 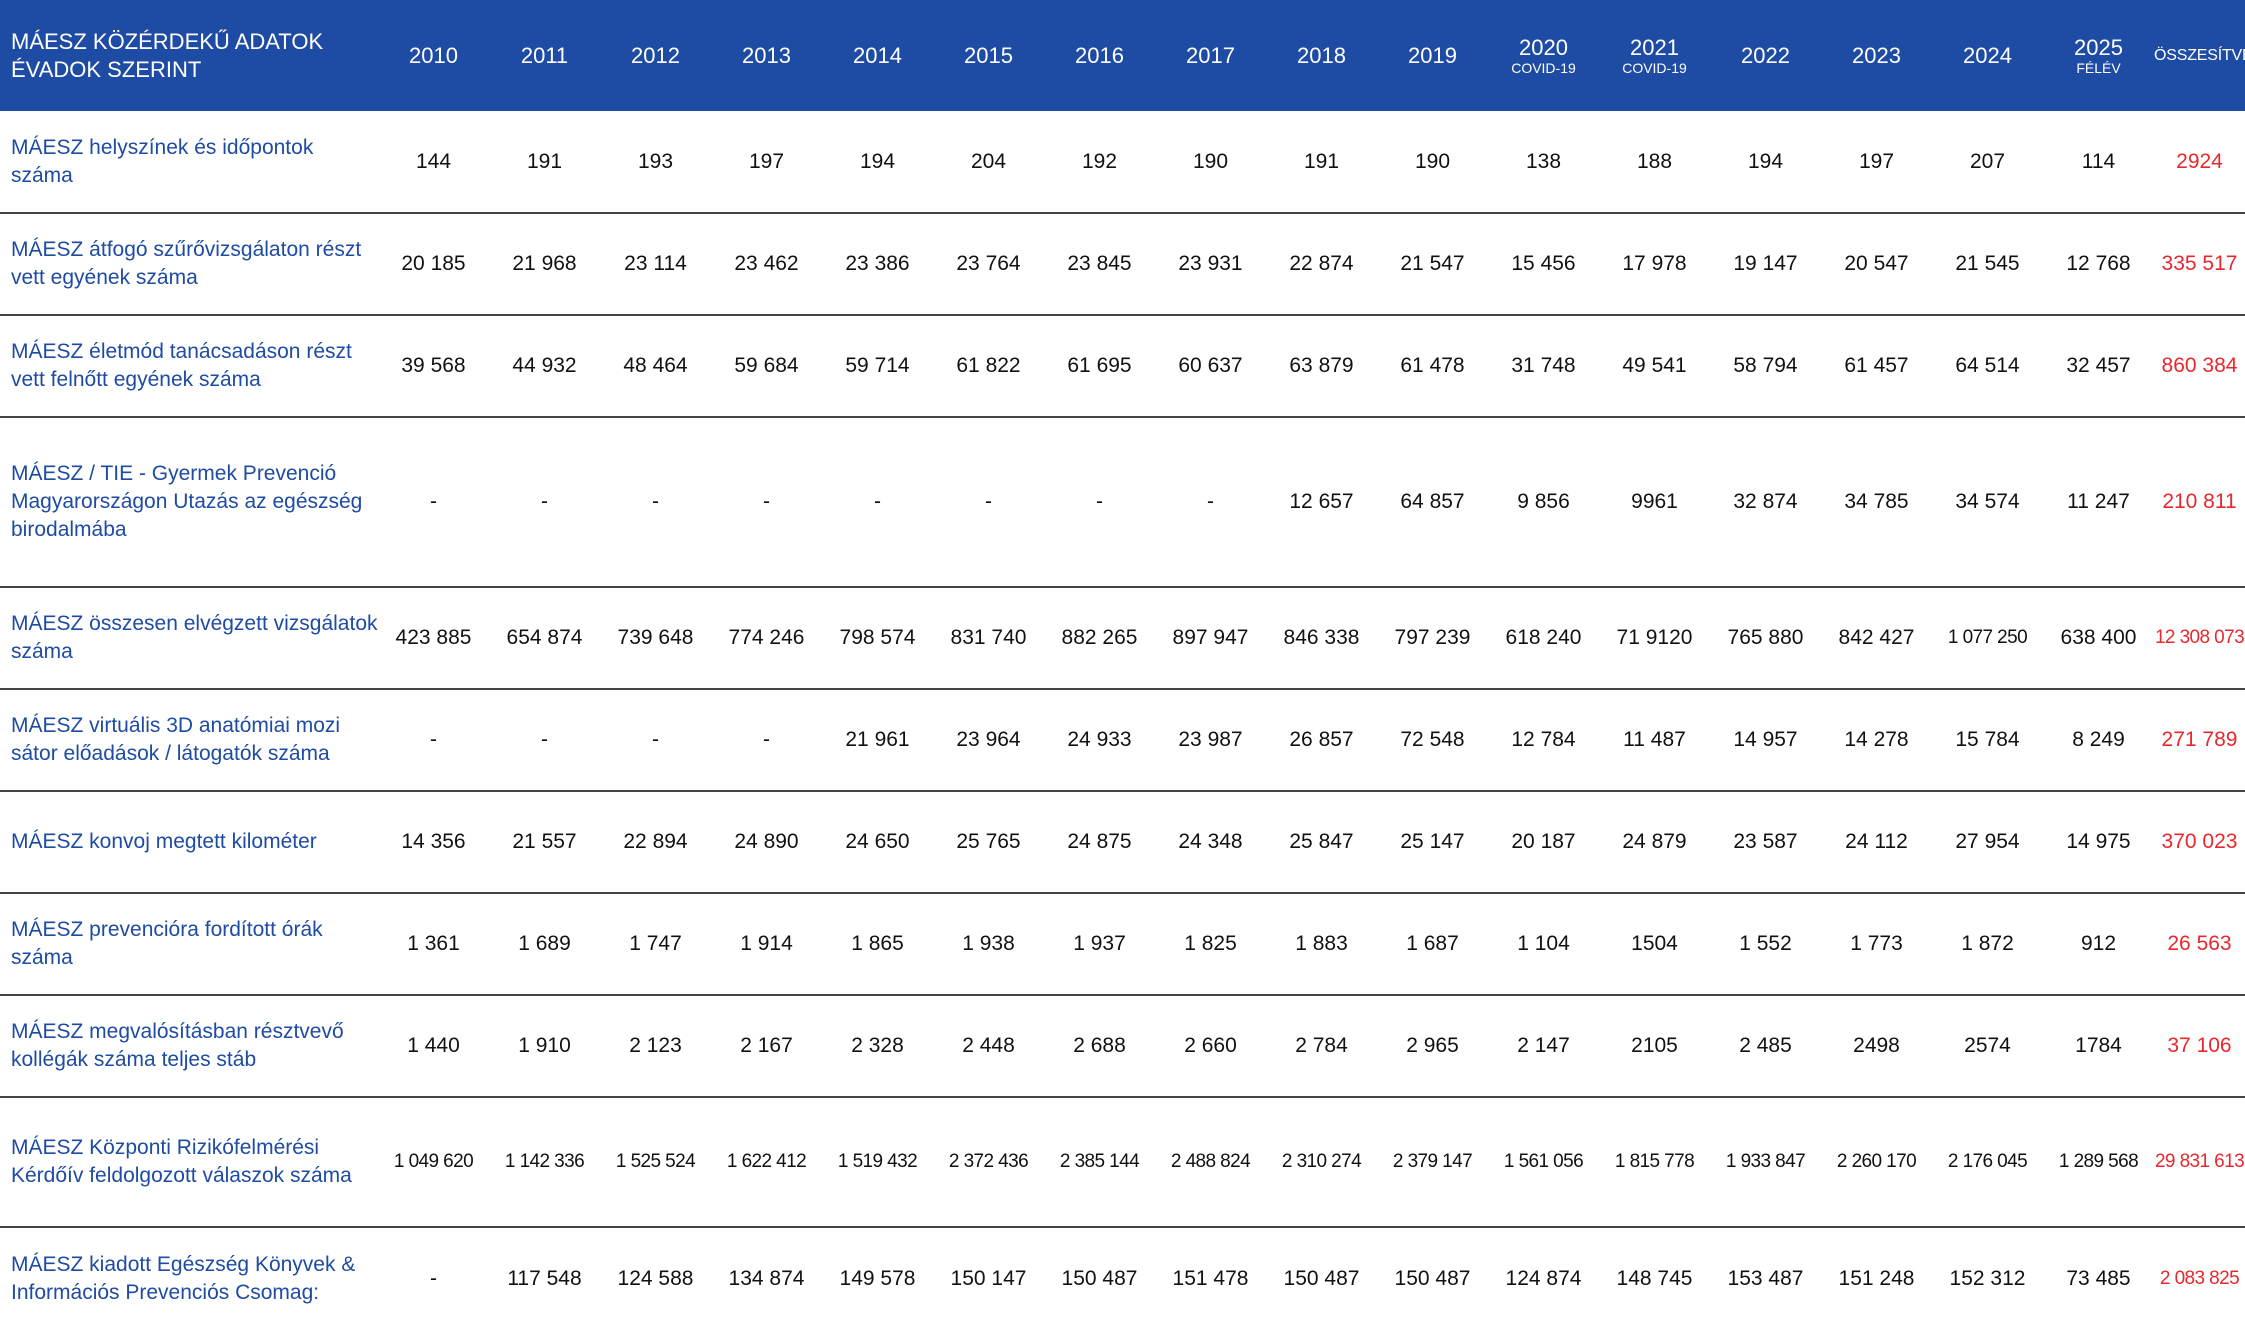 I want to click on data-cell: 24 875, so click(x=1099, y=842).